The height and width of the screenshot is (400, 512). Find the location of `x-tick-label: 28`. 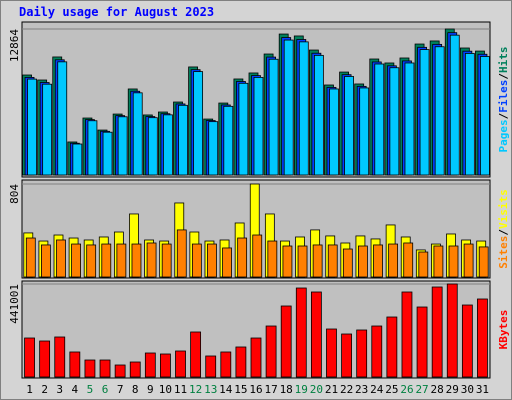

x-tick-label: 28 is located at coordinates (437, 389).